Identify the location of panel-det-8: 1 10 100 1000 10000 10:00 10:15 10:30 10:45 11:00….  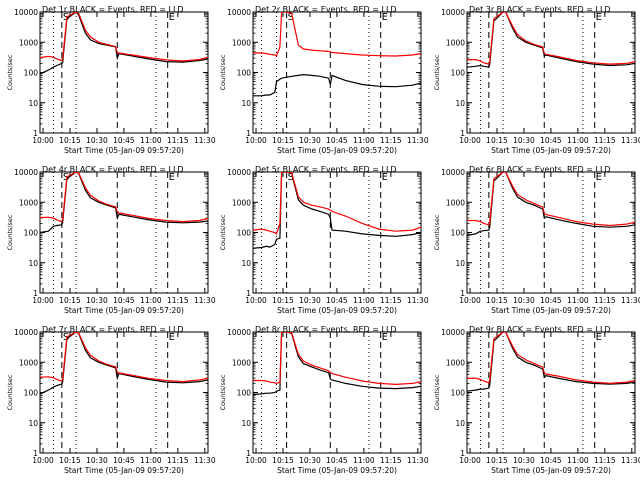
(324, 400).